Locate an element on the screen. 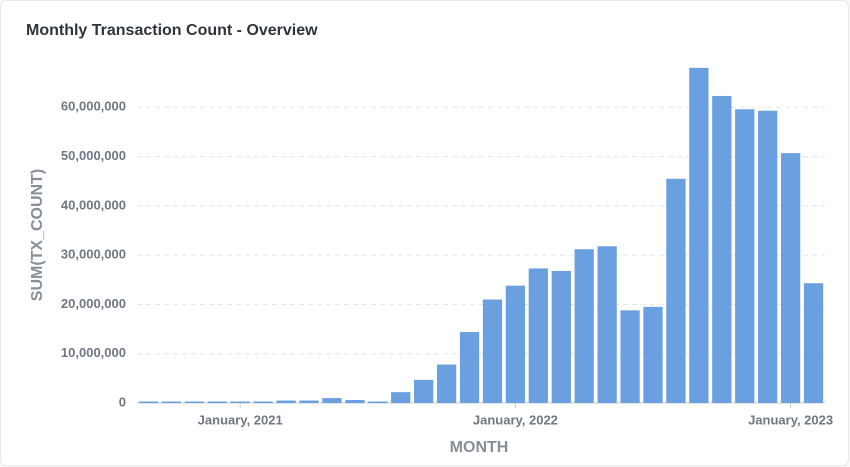 Image resolution: width=850 pixels, height=467 pixels. y-tick-label: 0 is located at coordinates (122, 401).